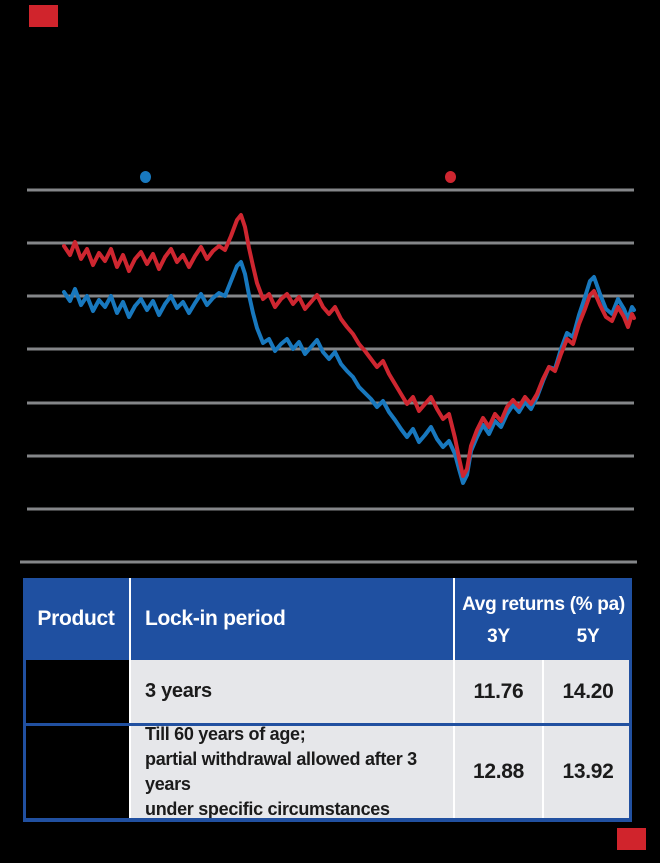 The image size is (660, 863). Describe the element at coordinates (327, 724) in the screenshot. I see `row-divider-line` at that location.